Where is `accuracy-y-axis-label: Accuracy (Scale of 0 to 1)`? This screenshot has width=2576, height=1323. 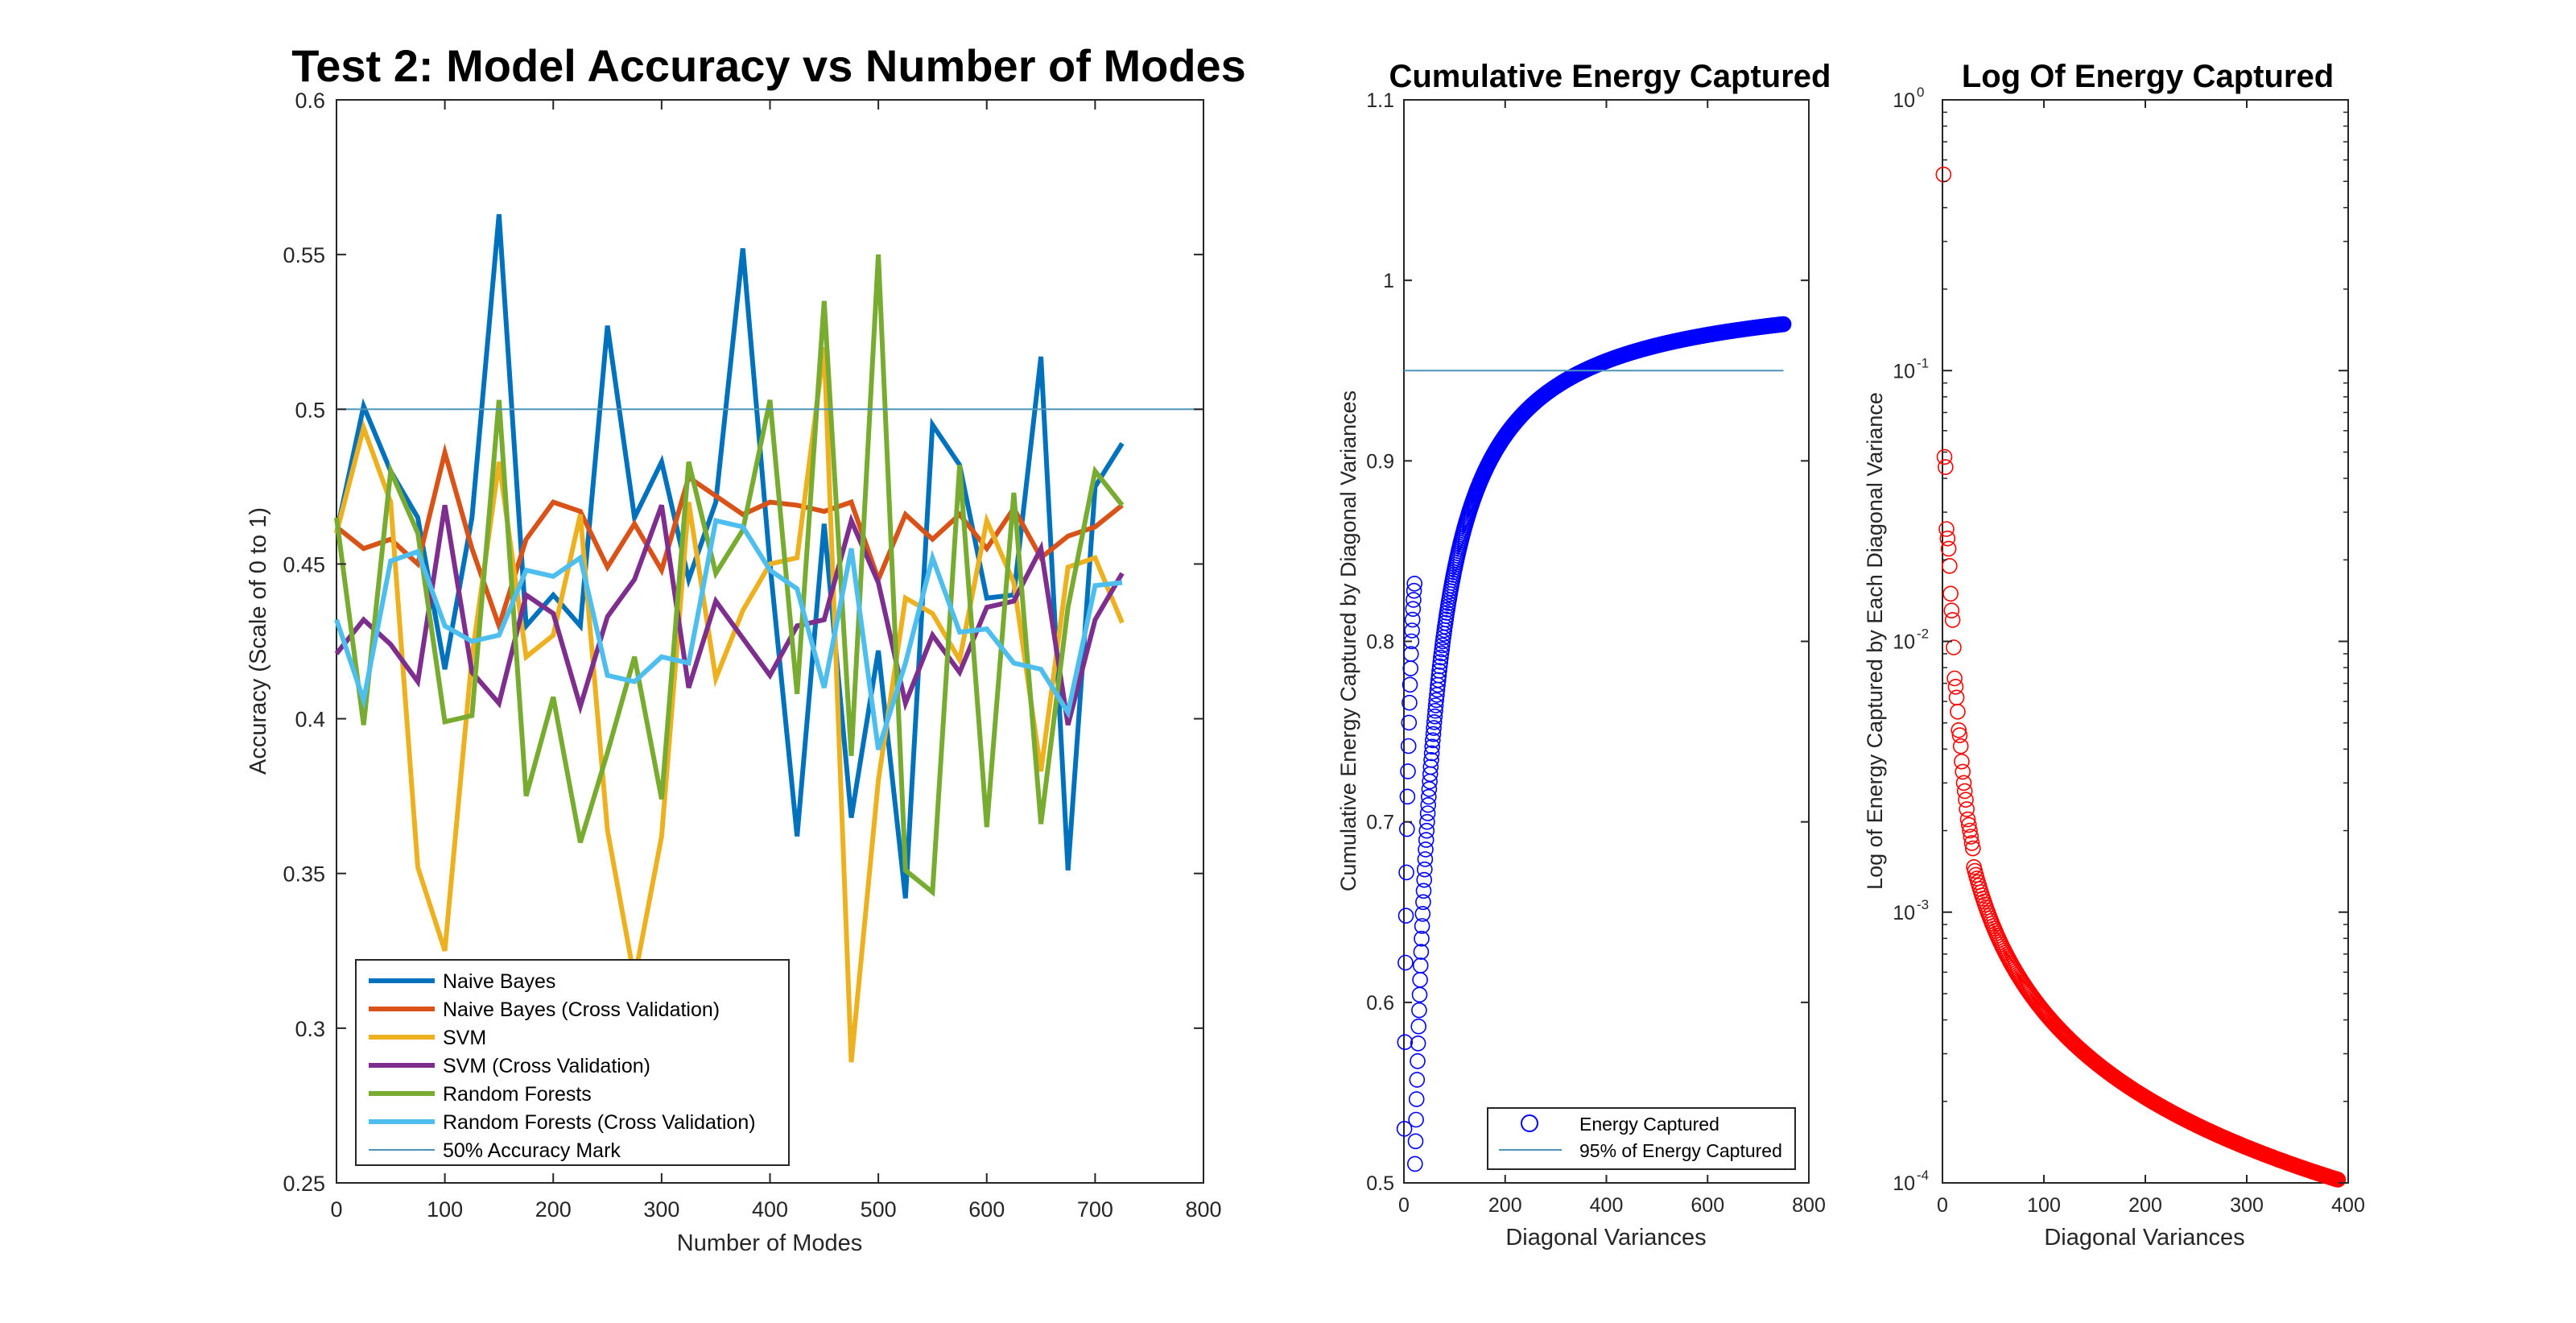 accuracy-y-axis-label: Accuracy (Scale of 0 to 1) is located at coordinates (258, 641).